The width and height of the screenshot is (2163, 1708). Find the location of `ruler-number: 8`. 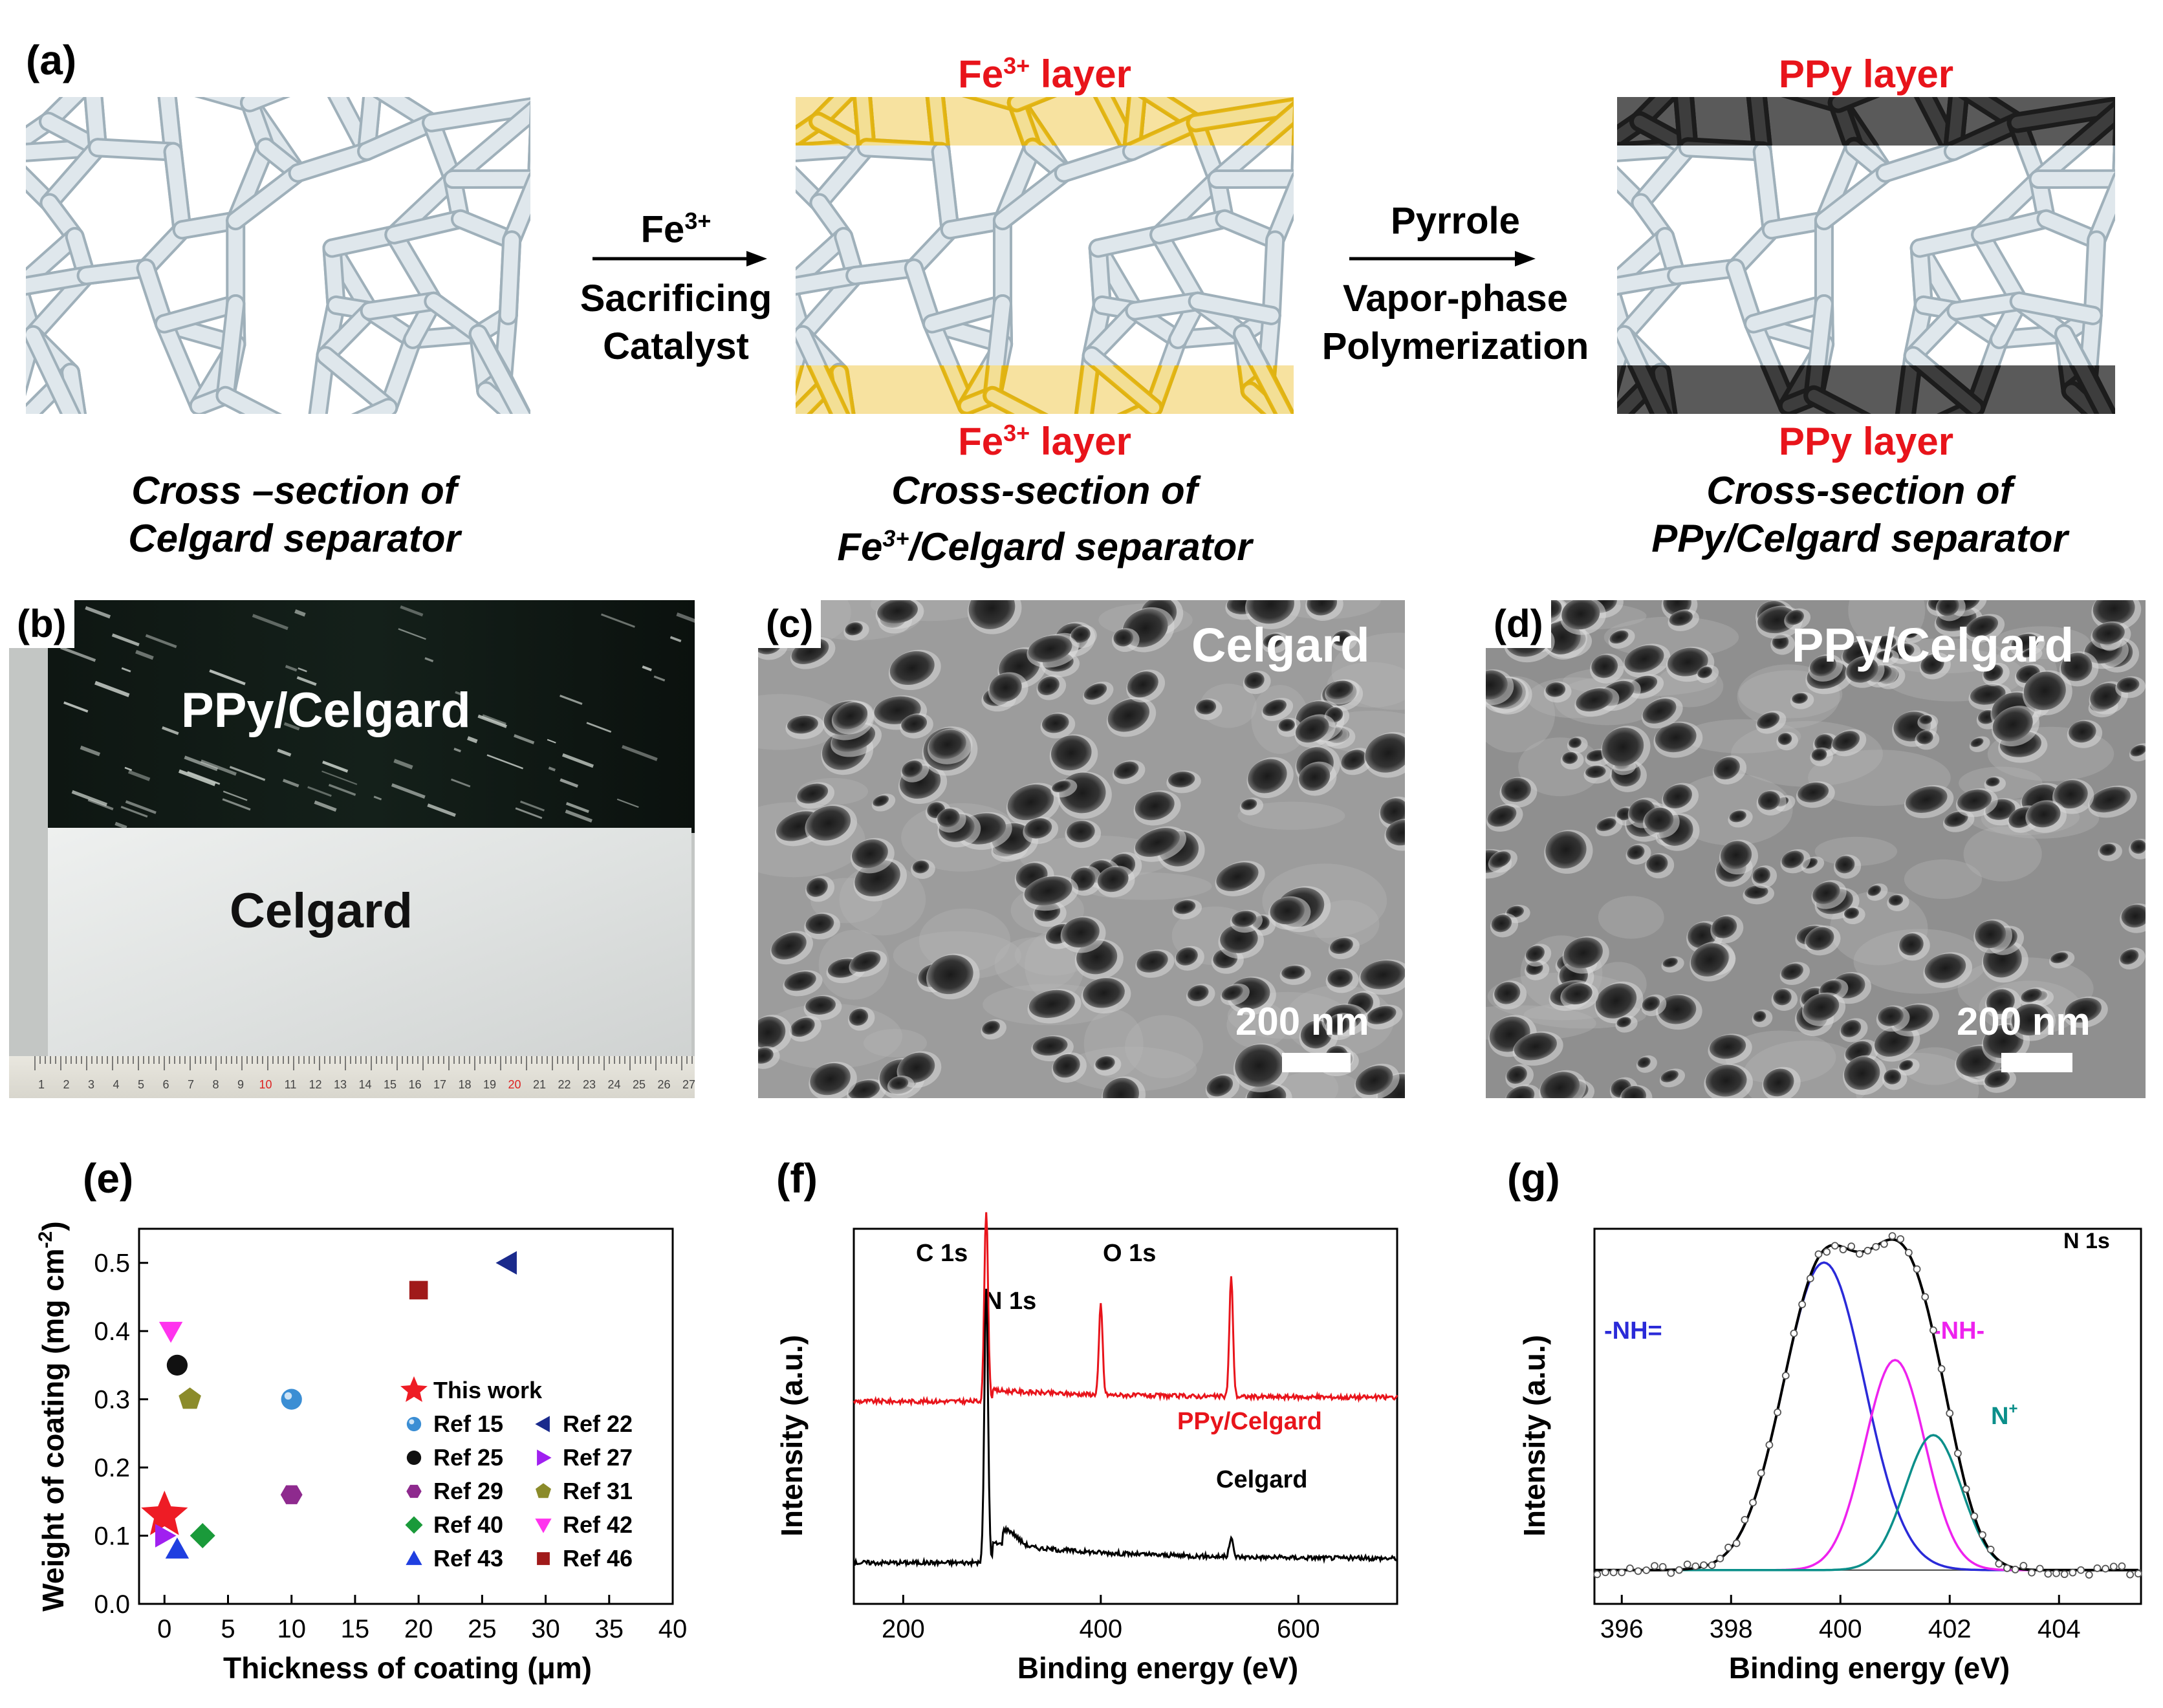

ruler-number: 8 is located at coordinates (215, 1085).